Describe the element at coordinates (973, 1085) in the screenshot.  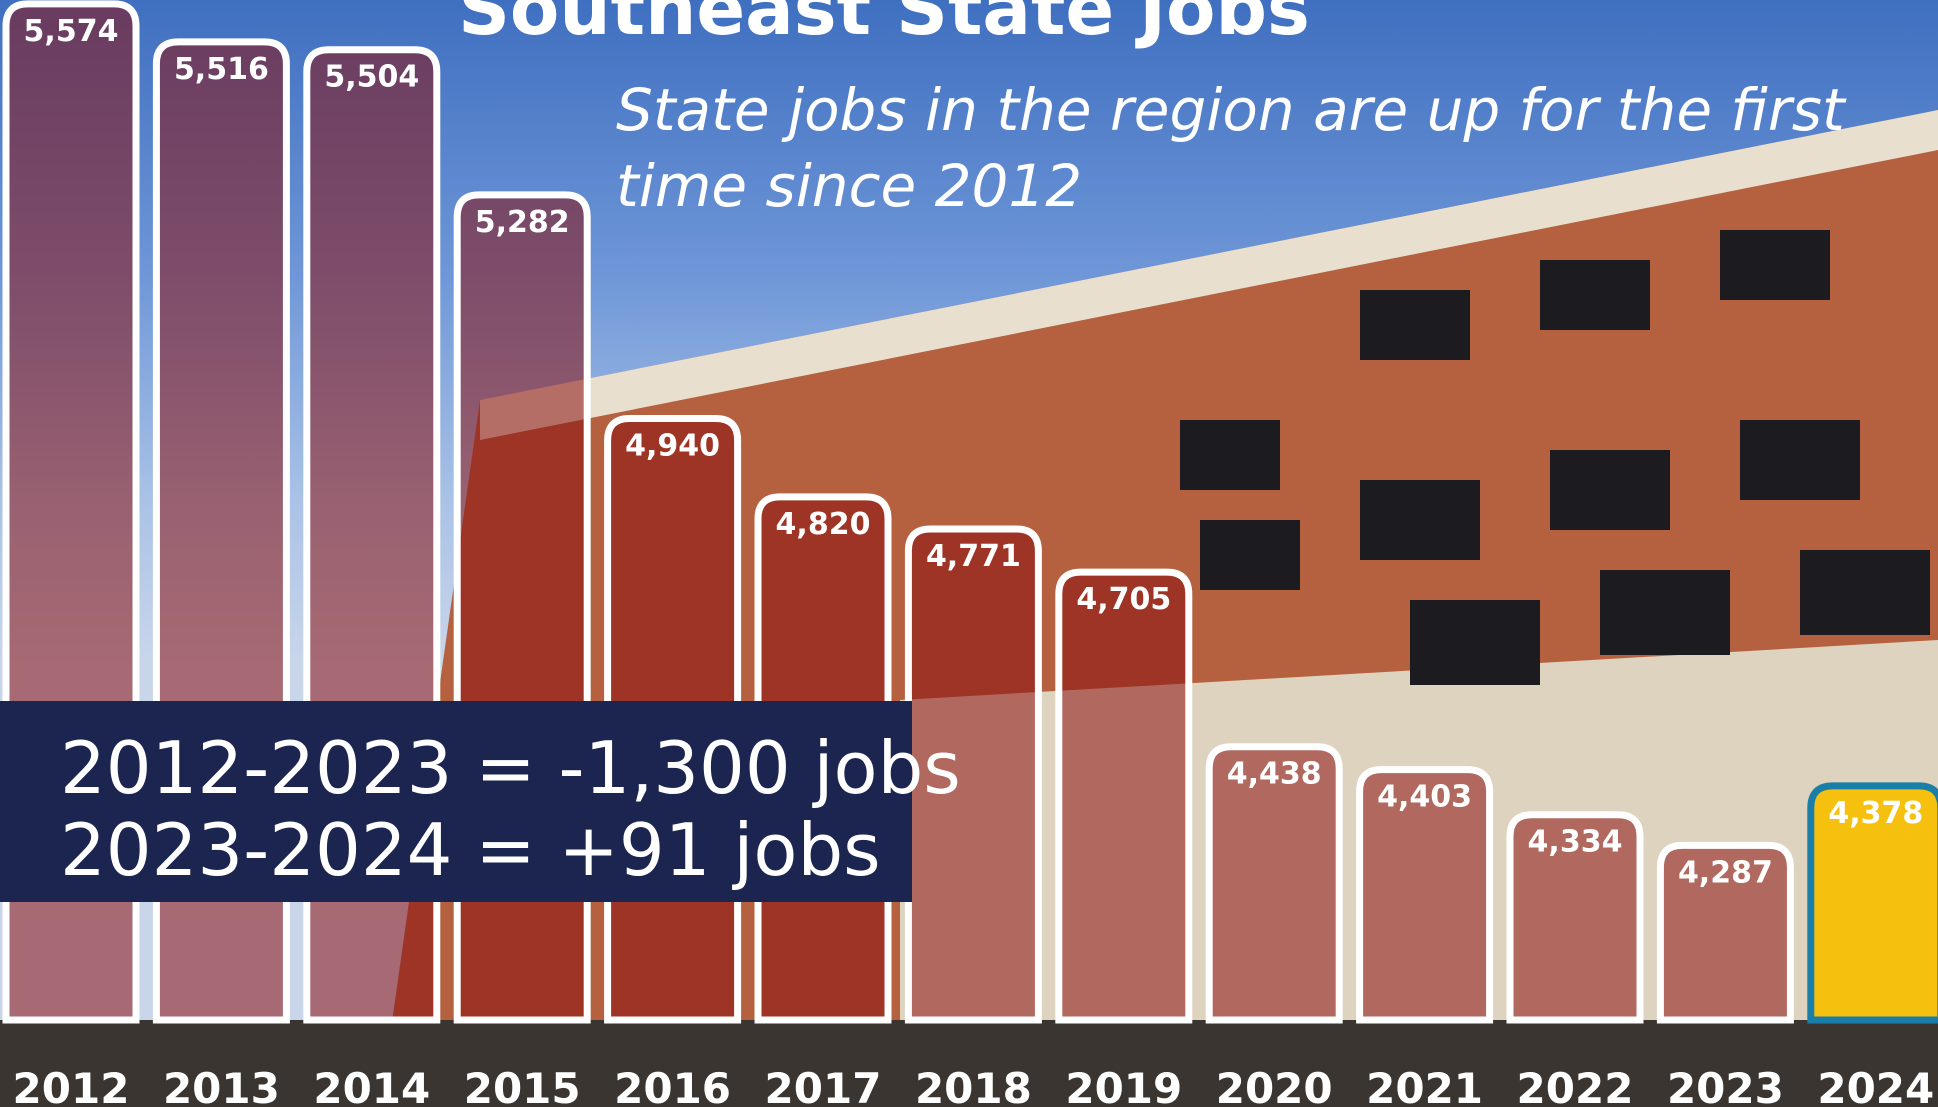
I see `x-tick-label: 2018` at that location.